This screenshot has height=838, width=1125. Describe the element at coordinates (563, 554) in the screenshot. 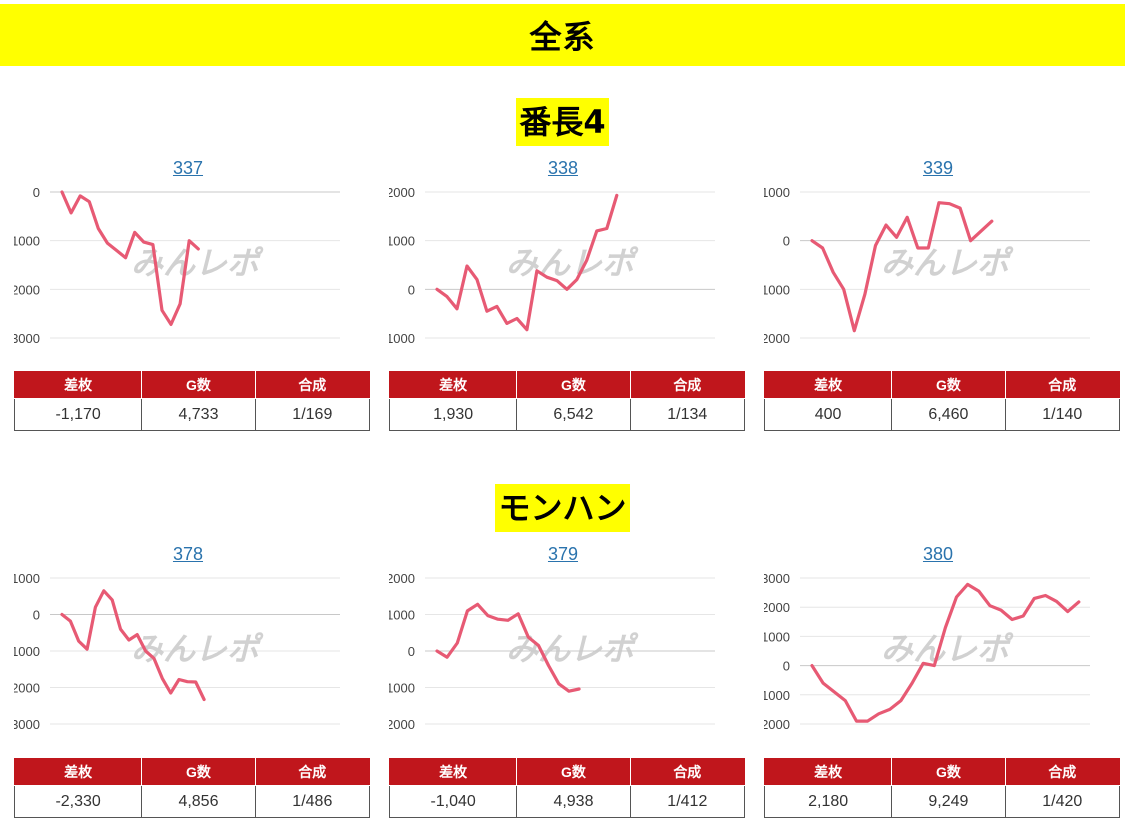

I see `machine-link-379: 379` at that location.